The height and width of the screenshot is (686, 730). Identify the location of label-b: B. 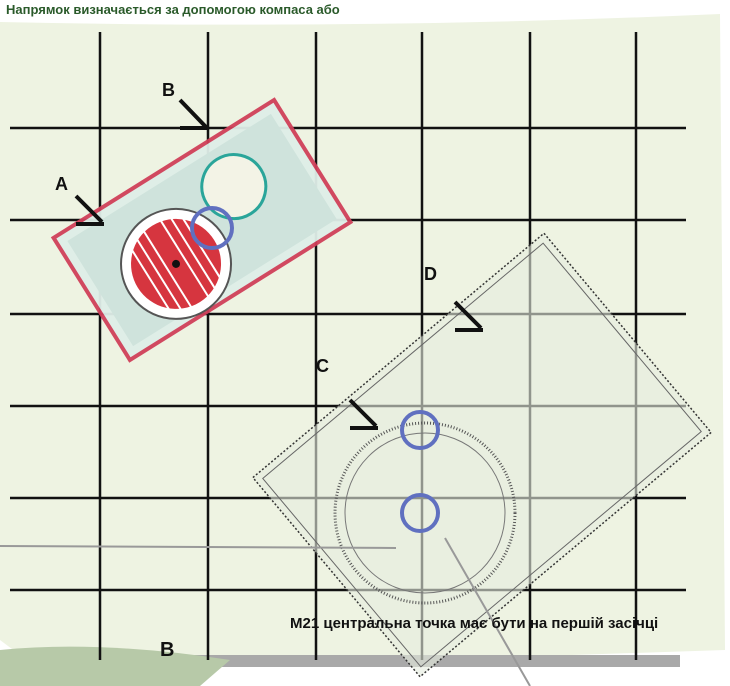
(168, 90).